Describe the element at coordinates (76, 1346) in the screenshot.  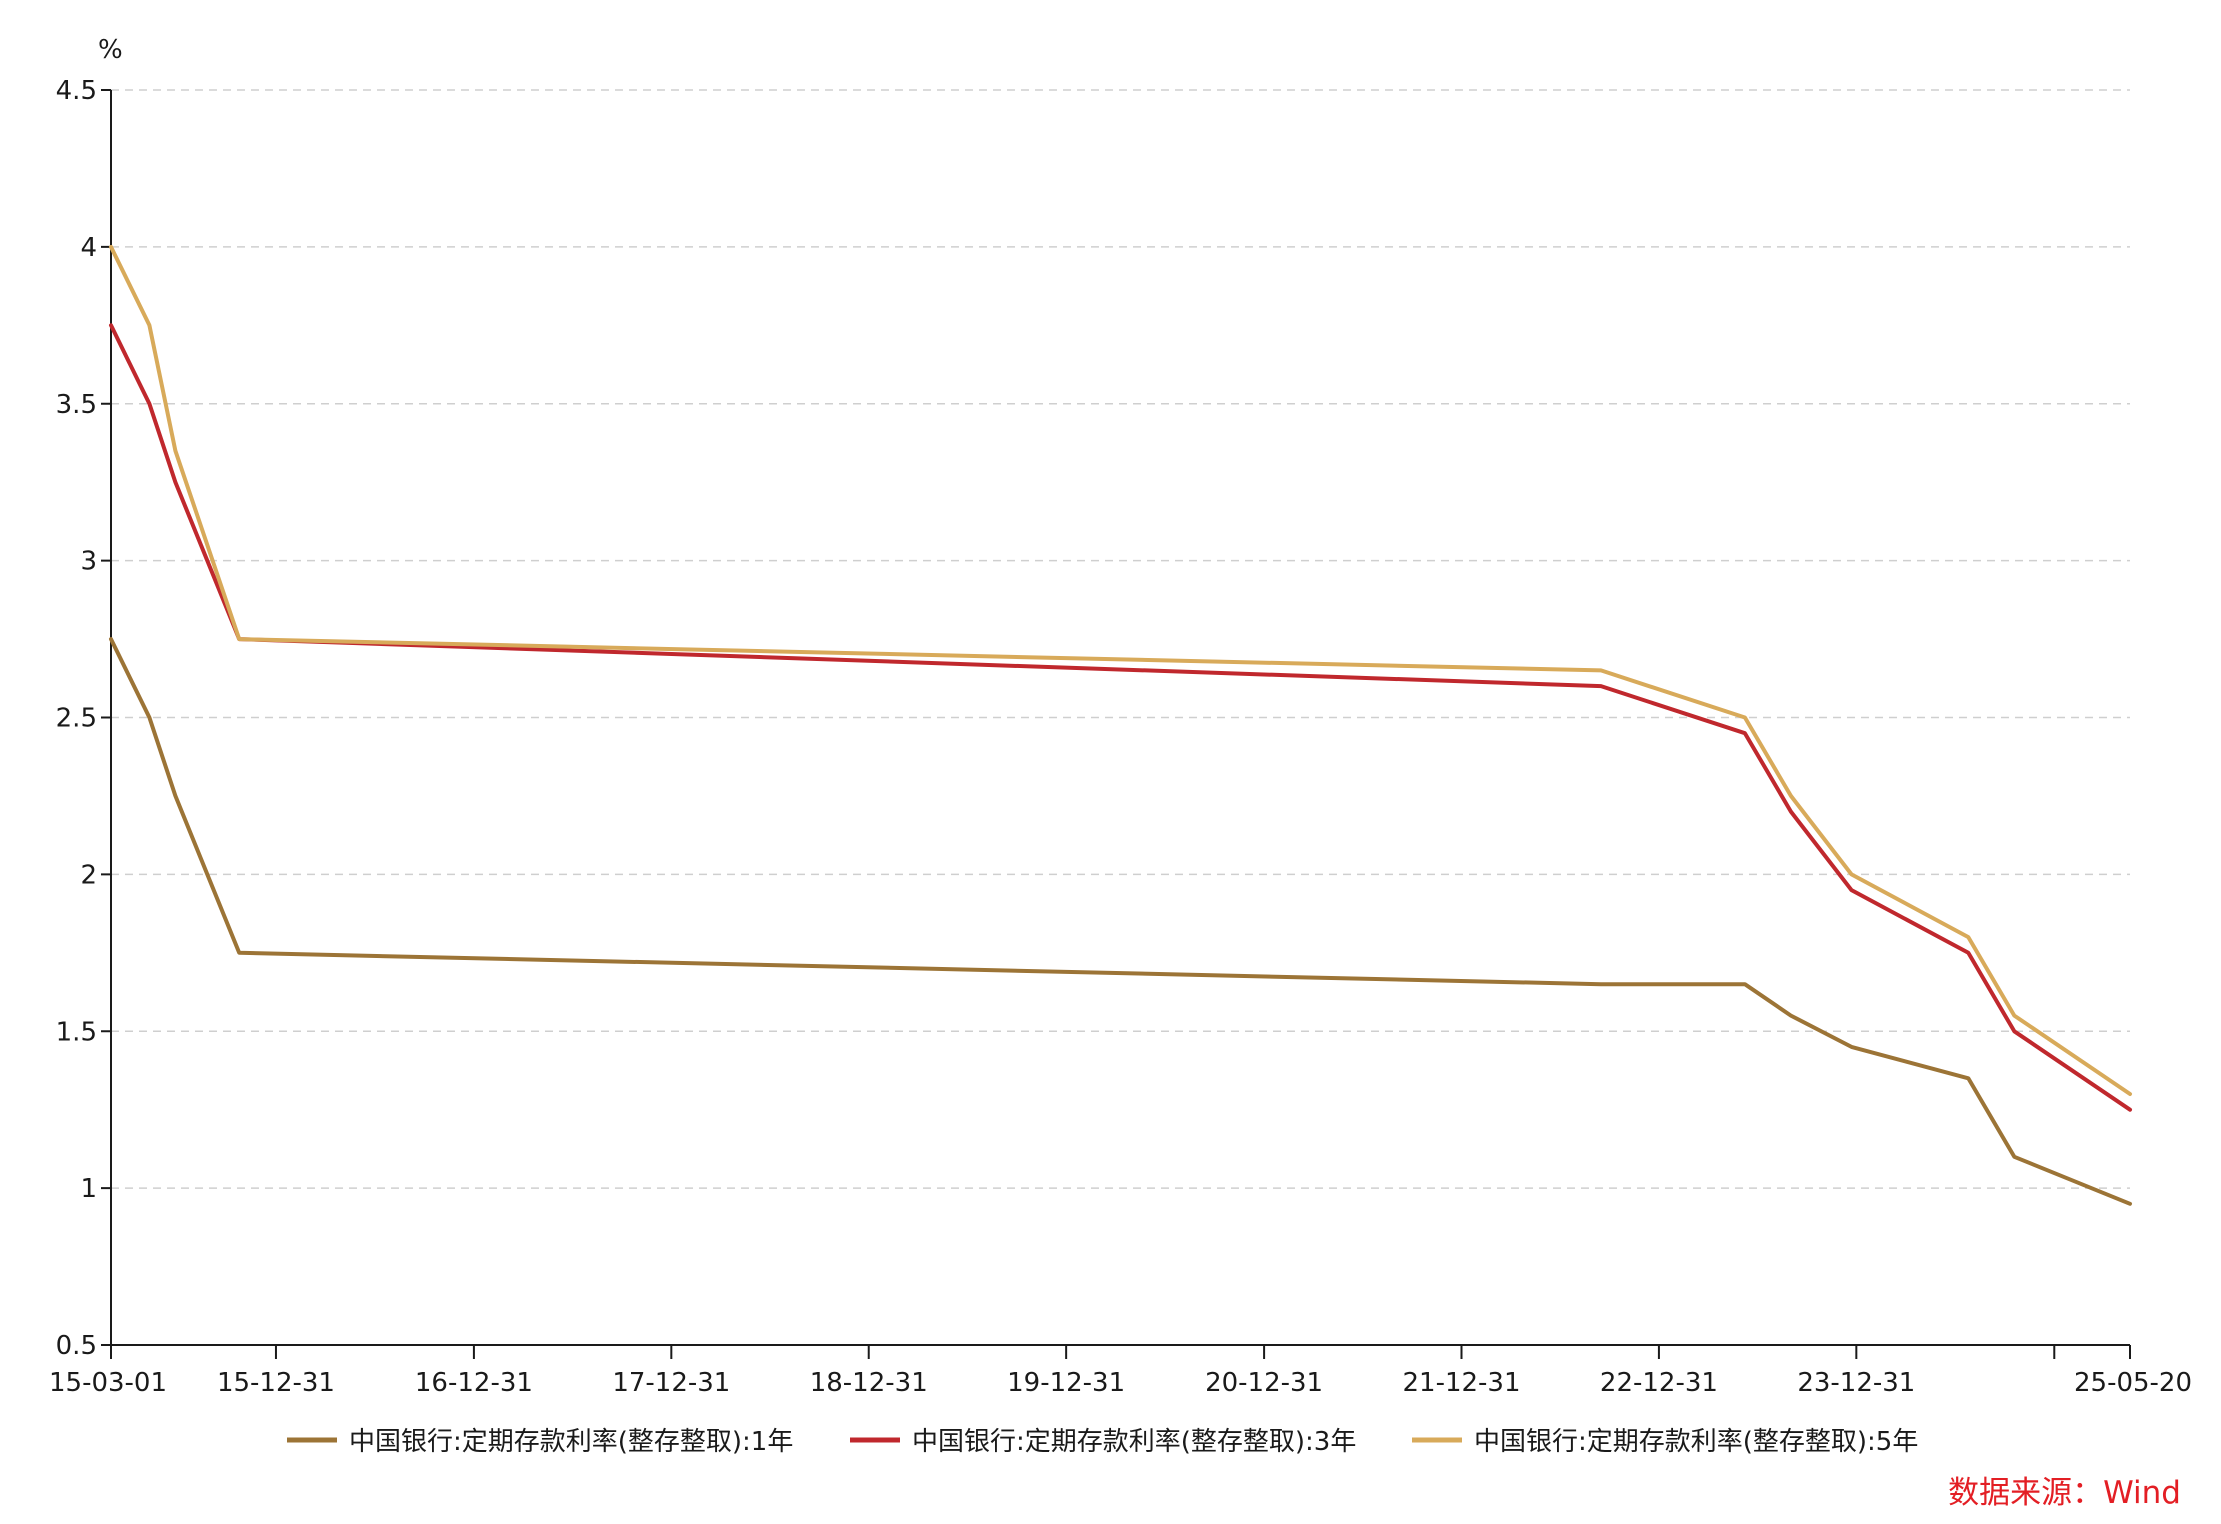
I see `y-tick-label: 0.5` at that location.